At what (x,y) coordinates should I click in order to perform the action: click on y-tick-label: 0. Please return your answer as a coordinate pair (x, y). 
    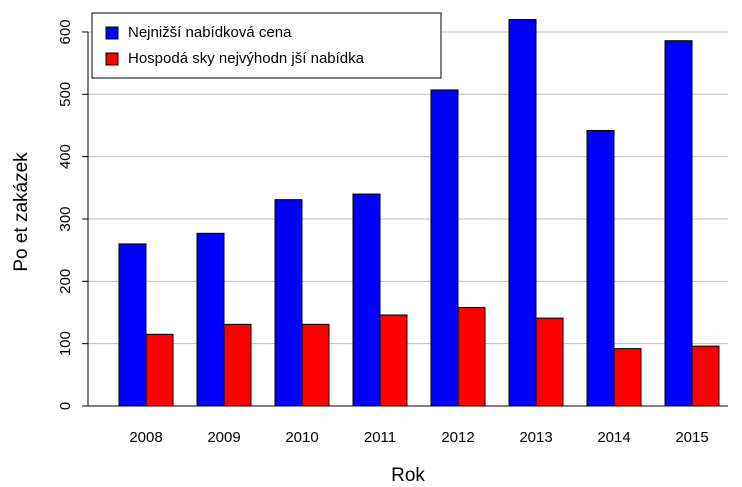
    Looking at the image, I should click on (65, 406).